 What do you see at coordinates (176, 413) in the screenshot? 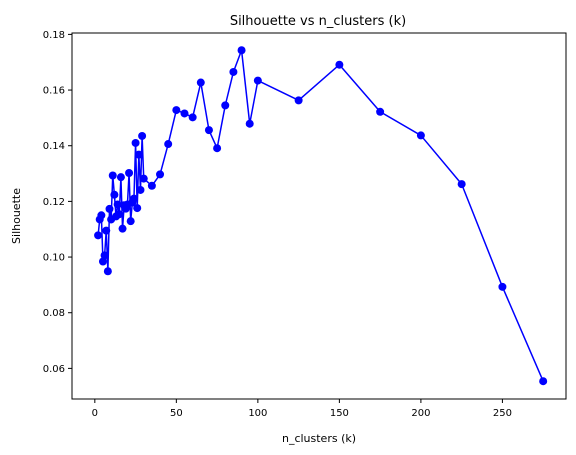
I see `x-tick-label: 50` at bounding box center [176, 413].